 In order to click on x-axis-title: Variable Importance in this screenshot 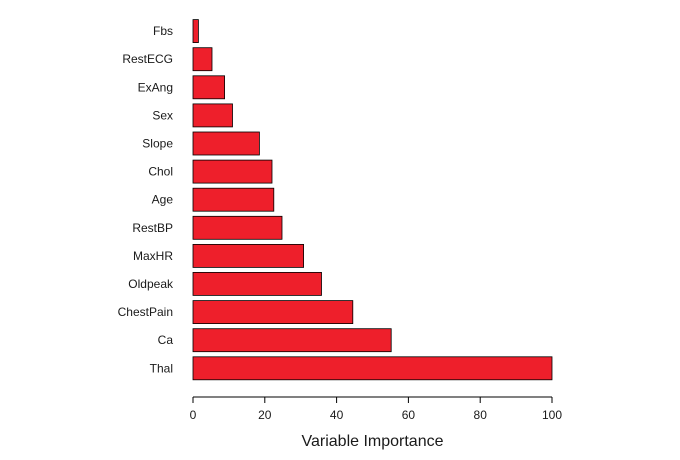, I will do `click(373, 441)`.